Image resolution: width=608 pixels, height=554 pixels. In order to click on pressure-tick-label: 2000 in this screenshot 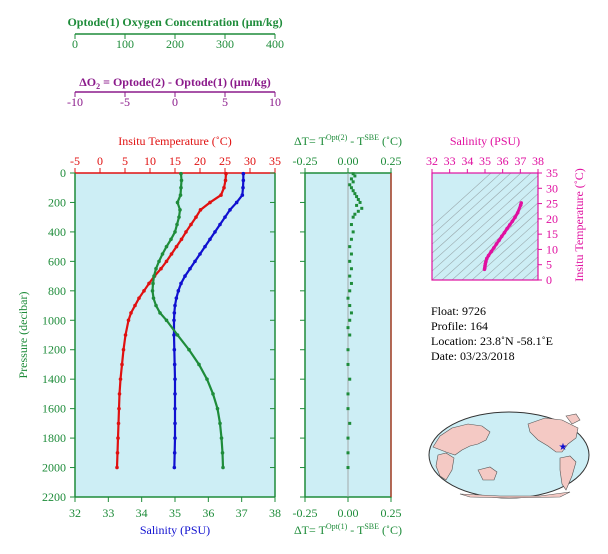, I will do `click(54, 468)`.